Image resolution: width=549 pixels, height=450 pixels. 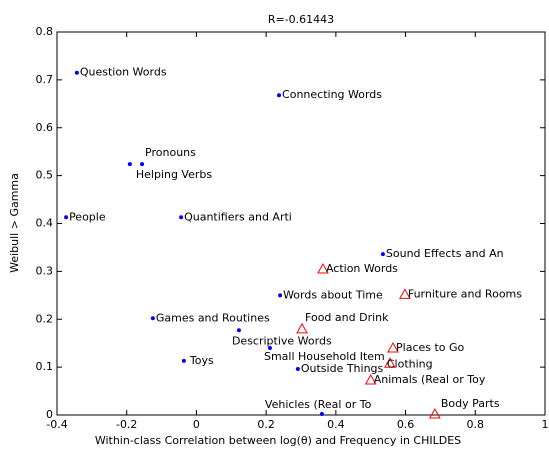 What do you see at coordinates (45, 270) in the screenshot?
I see `y-tick-label: 0.3` at bounding box center [45, 270].